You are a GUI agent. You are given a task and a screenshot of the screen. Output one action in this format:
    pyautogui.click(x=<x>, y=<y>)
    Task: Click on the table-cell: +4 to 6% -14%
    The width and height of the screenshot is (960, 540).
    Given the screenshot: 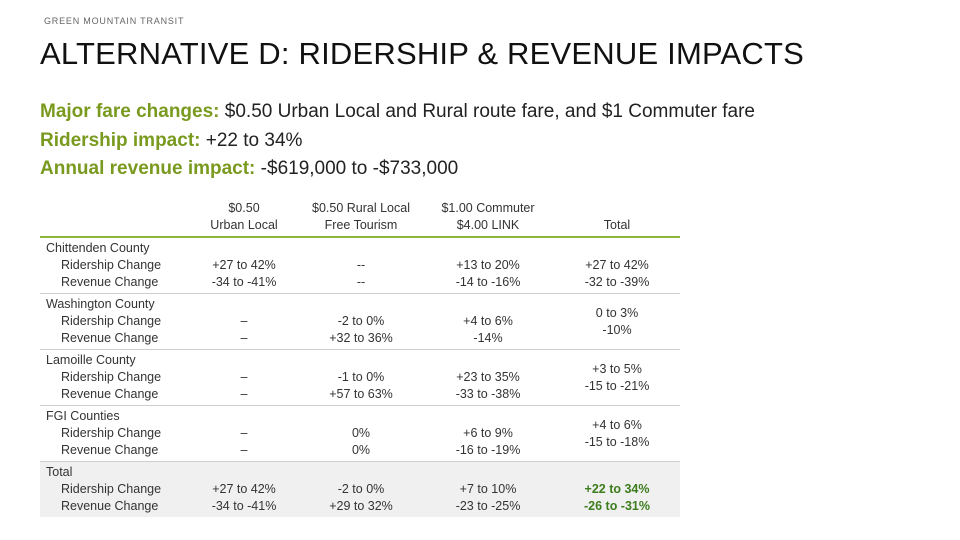 What is the action you would take?
    pyautogui.click(x=488, y=321)
    